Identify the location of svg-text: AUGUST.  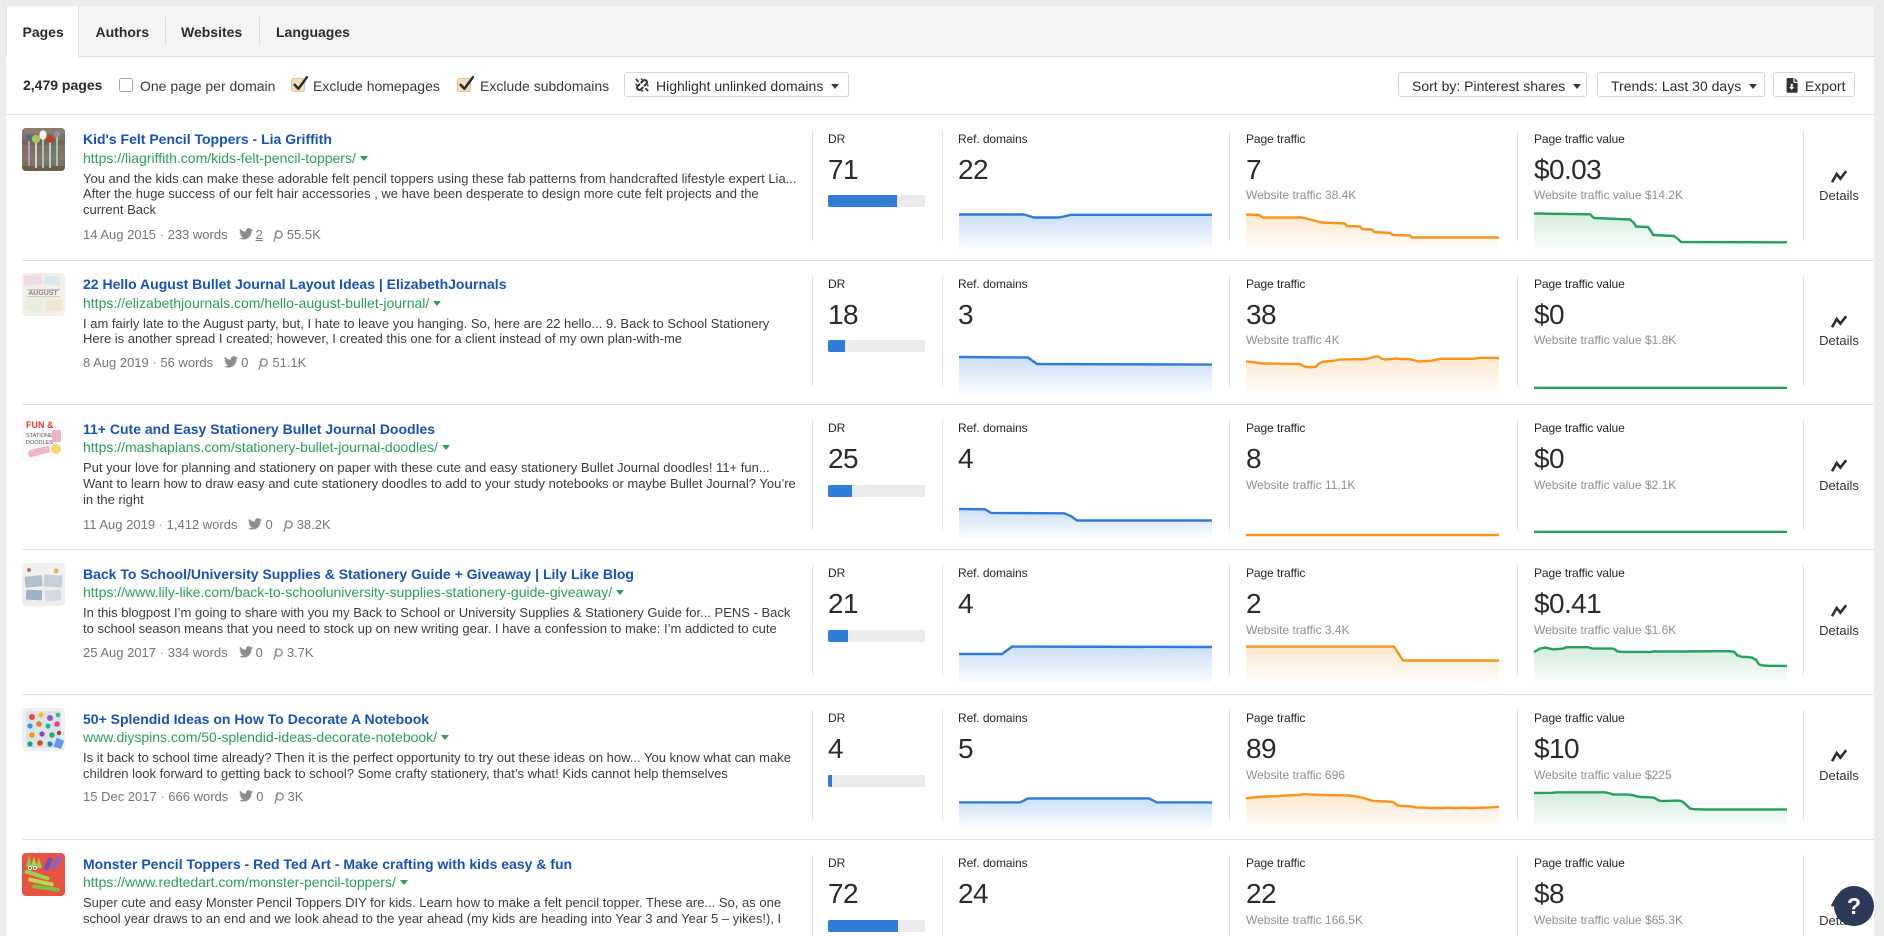
(43, 293).